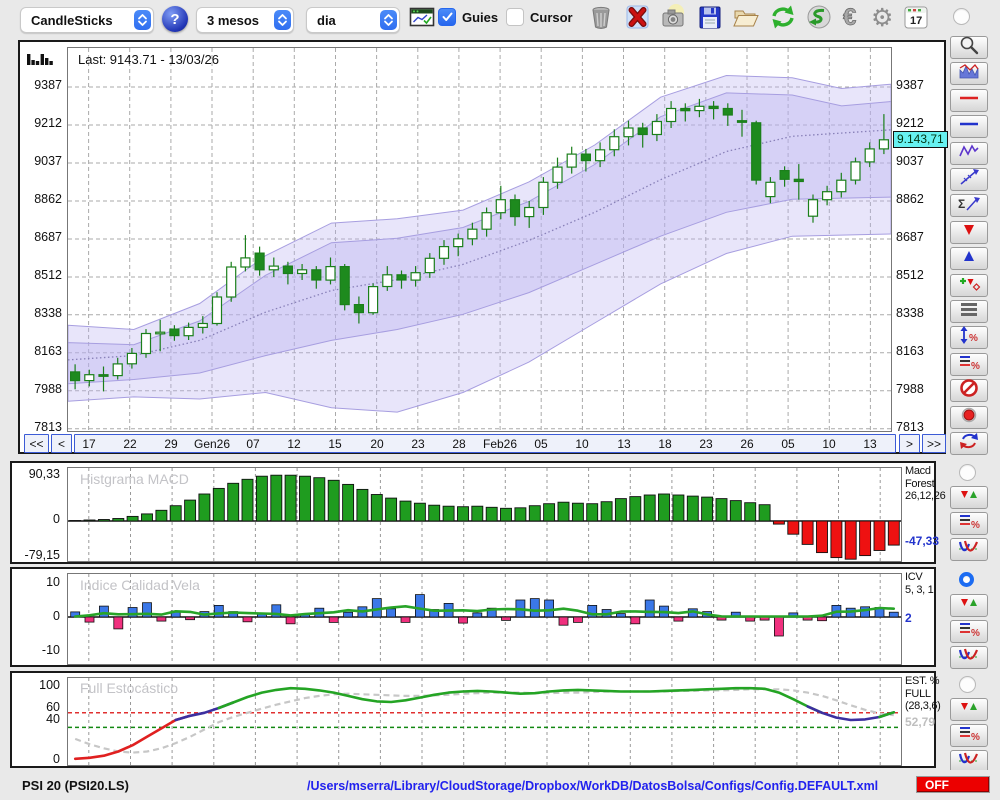 The height and width of the screenshot is (800, 1000). Describe the element at coordinates (922, 541) in the screenshot. I see `macd-value: -47,33` at that location.